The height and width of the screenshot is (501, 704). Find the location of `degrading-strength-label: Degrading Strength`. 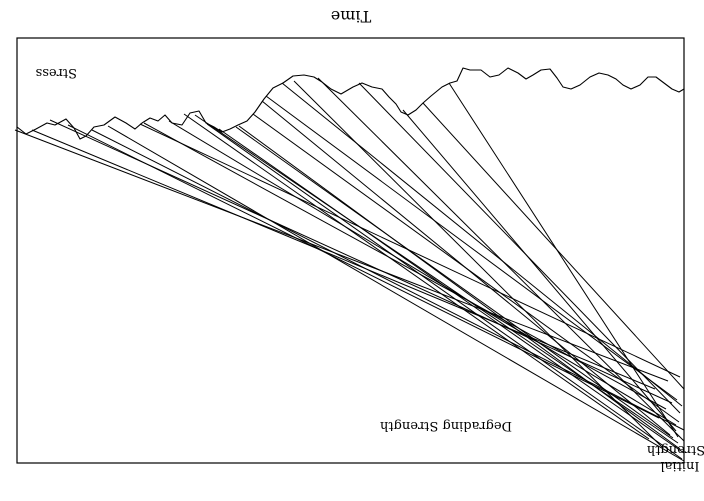

degrading-strength-label: Degrading Strength is located at coordinates (445, 425).